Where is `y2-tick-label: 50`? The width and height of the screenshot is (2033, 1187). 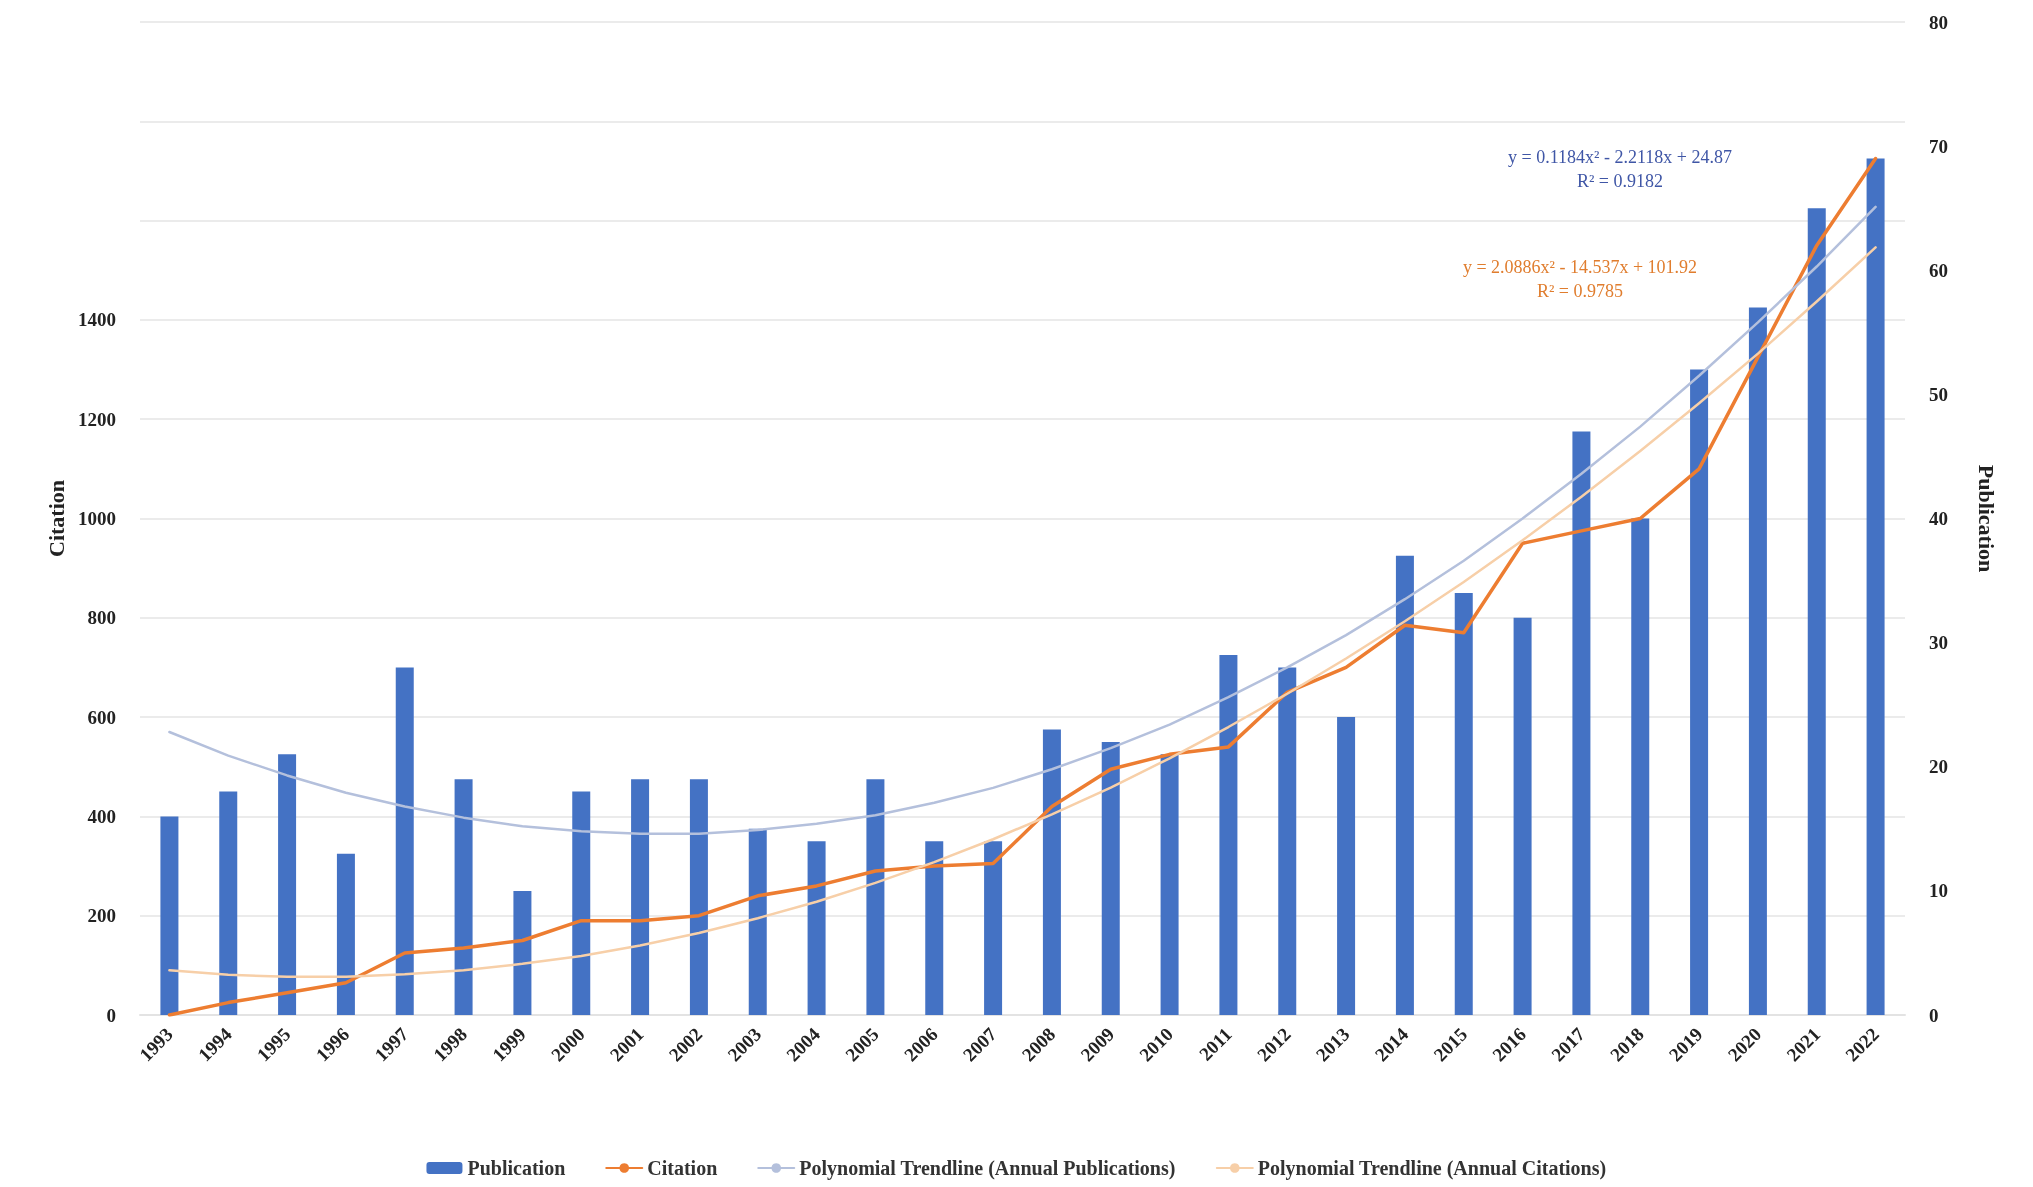
y2-tick-label: 50 is located at coordinates (1938, 394).